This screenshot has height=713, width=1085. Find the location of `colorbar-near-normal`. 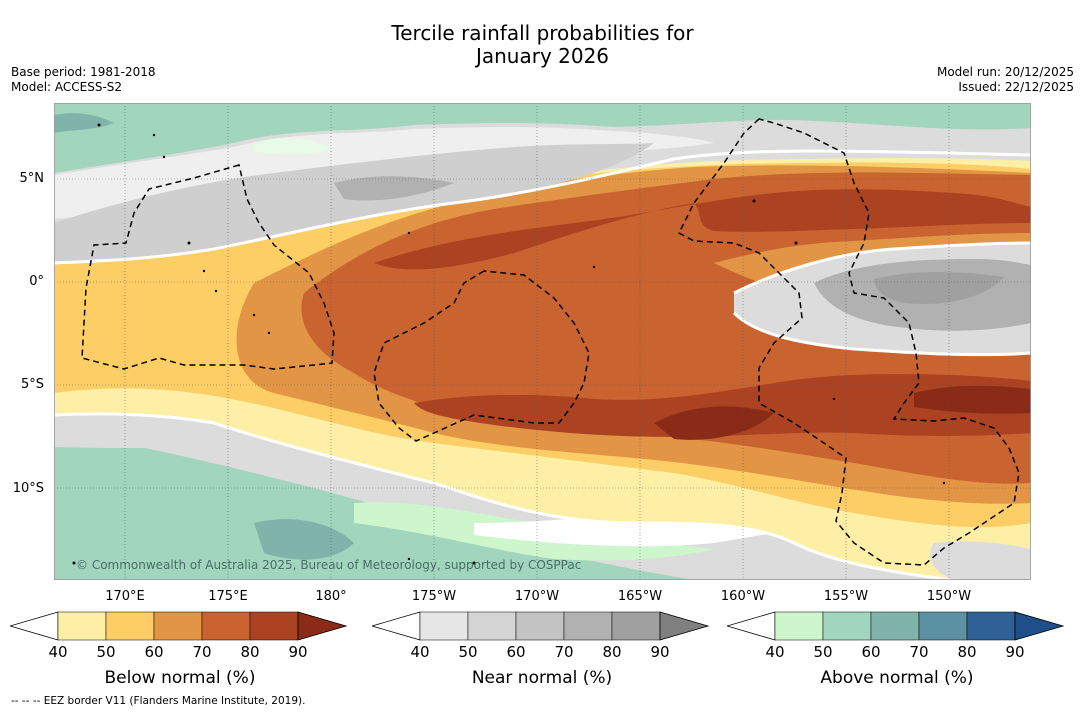

colorbar-near-normal is located at coordinates (541, 626).